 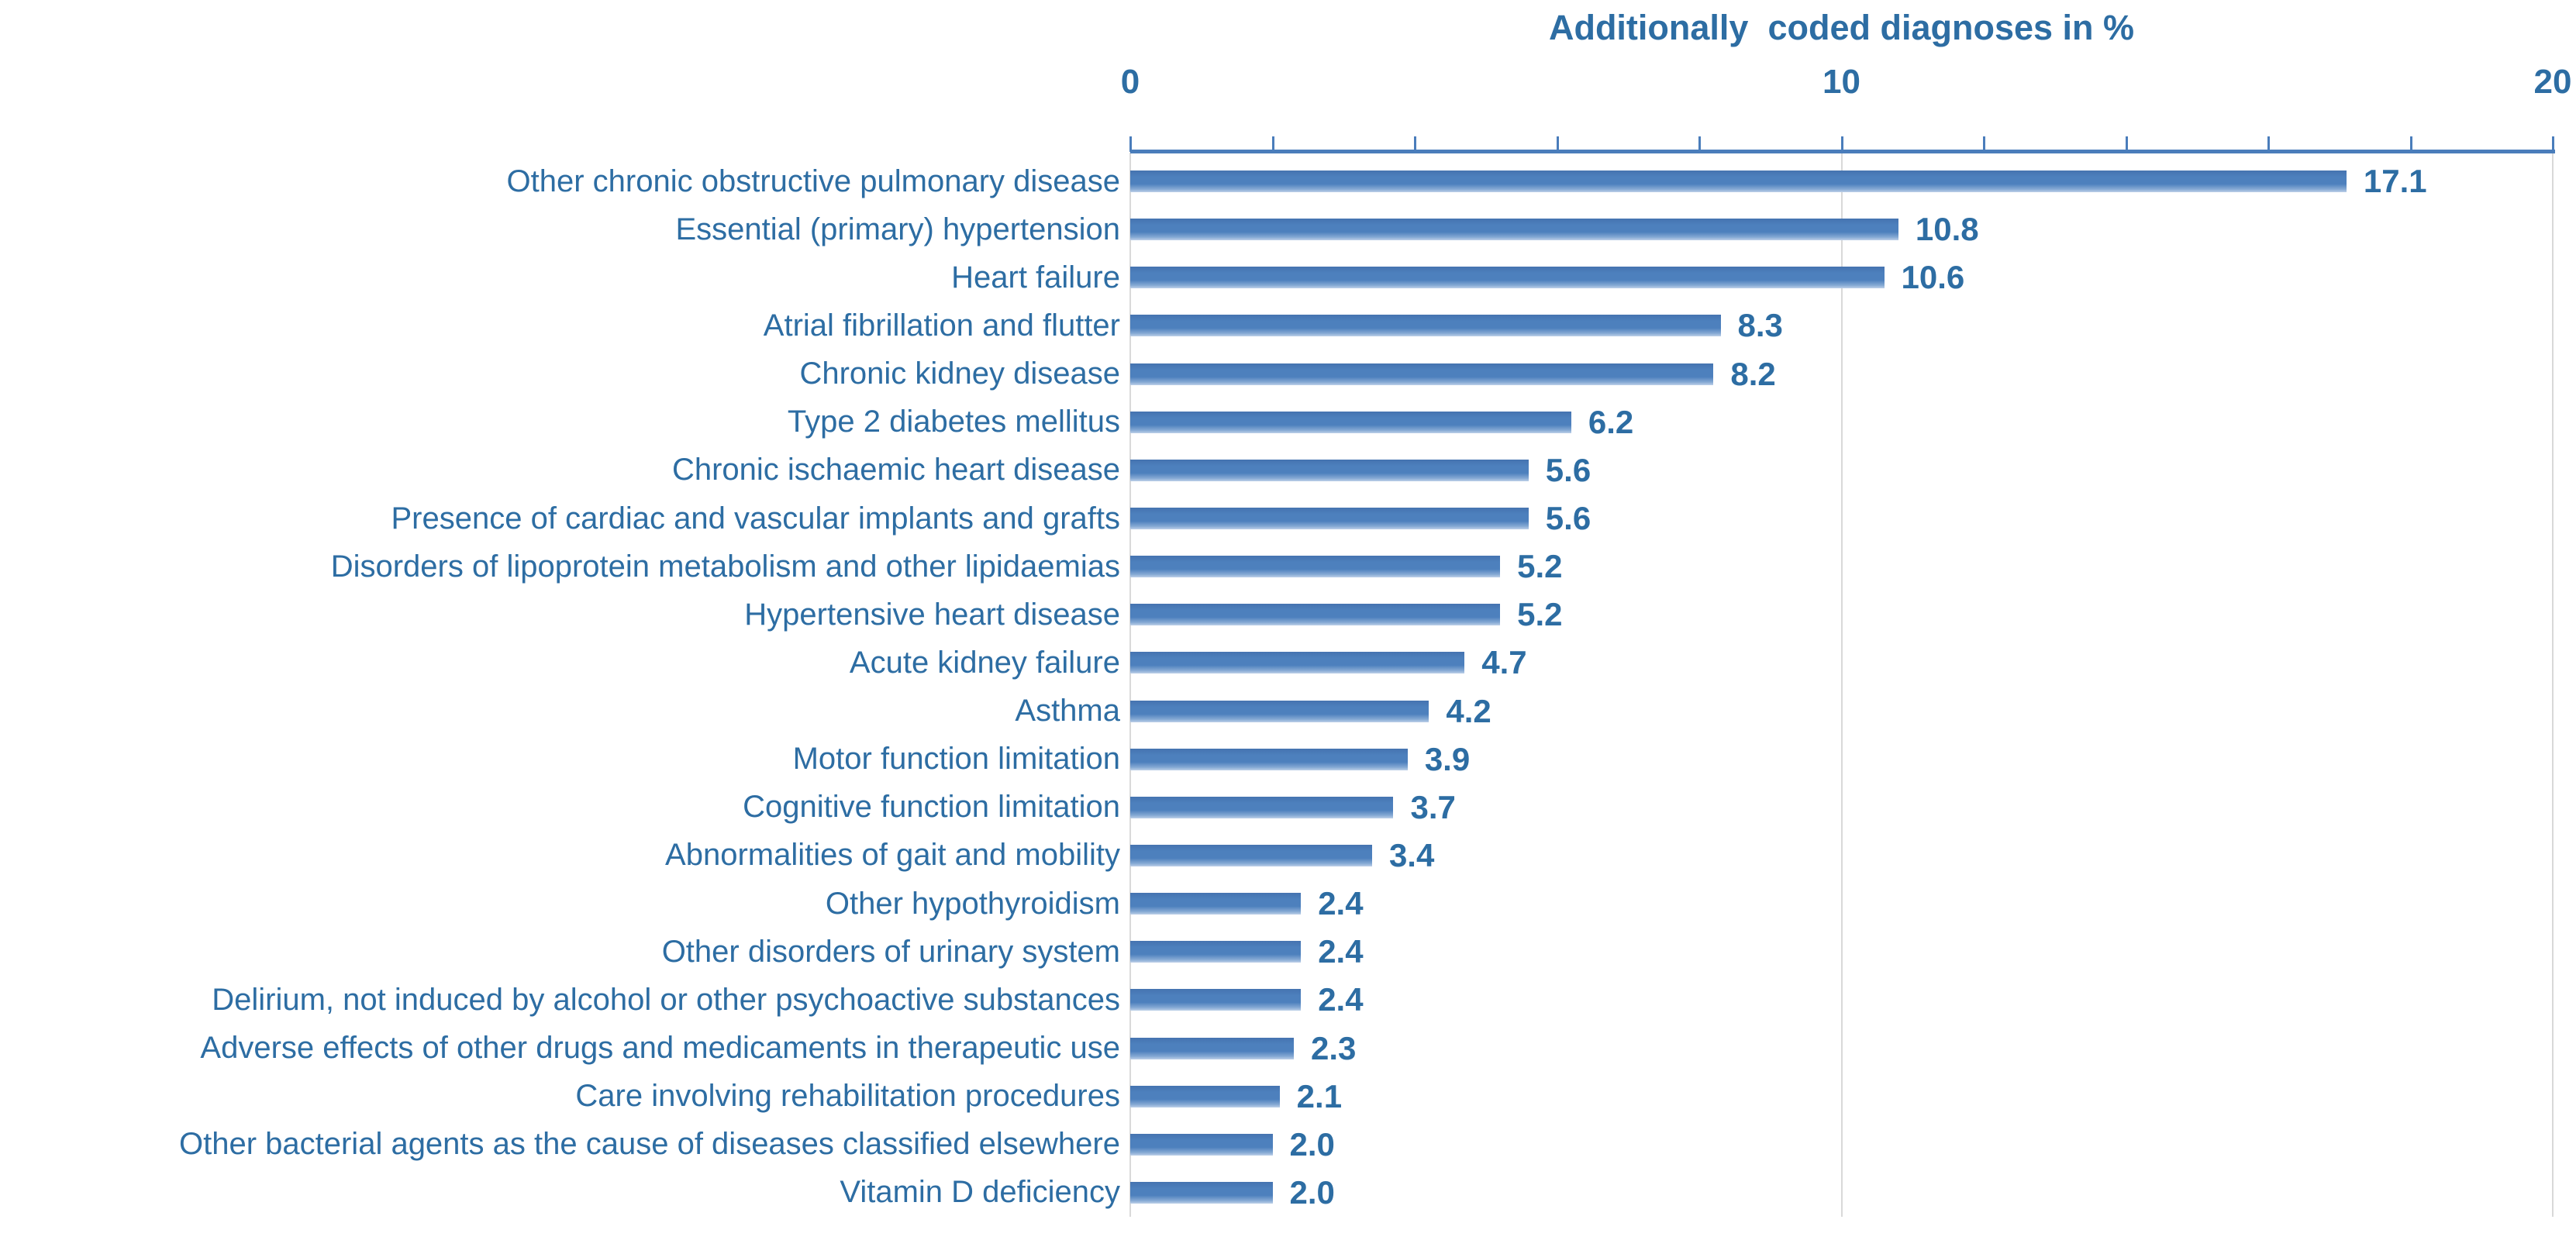 I want to click on category-label: Acute kidney failure, so click(x=984, y=663).